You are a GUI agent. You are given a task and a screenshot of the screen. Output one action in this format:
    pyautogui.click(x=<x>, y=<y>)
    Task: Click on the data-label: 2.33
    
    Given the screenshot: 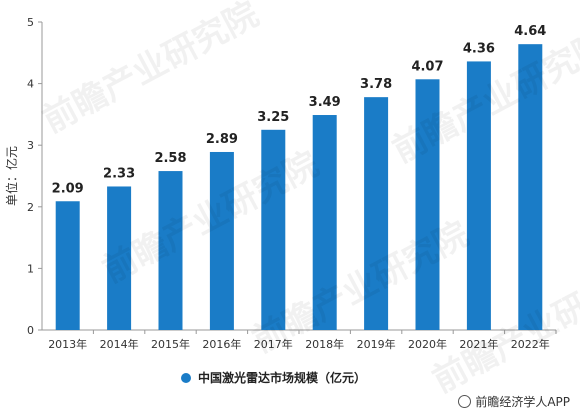 What is the action you would take?
    pyautogui.click(x=119, y=173)
    